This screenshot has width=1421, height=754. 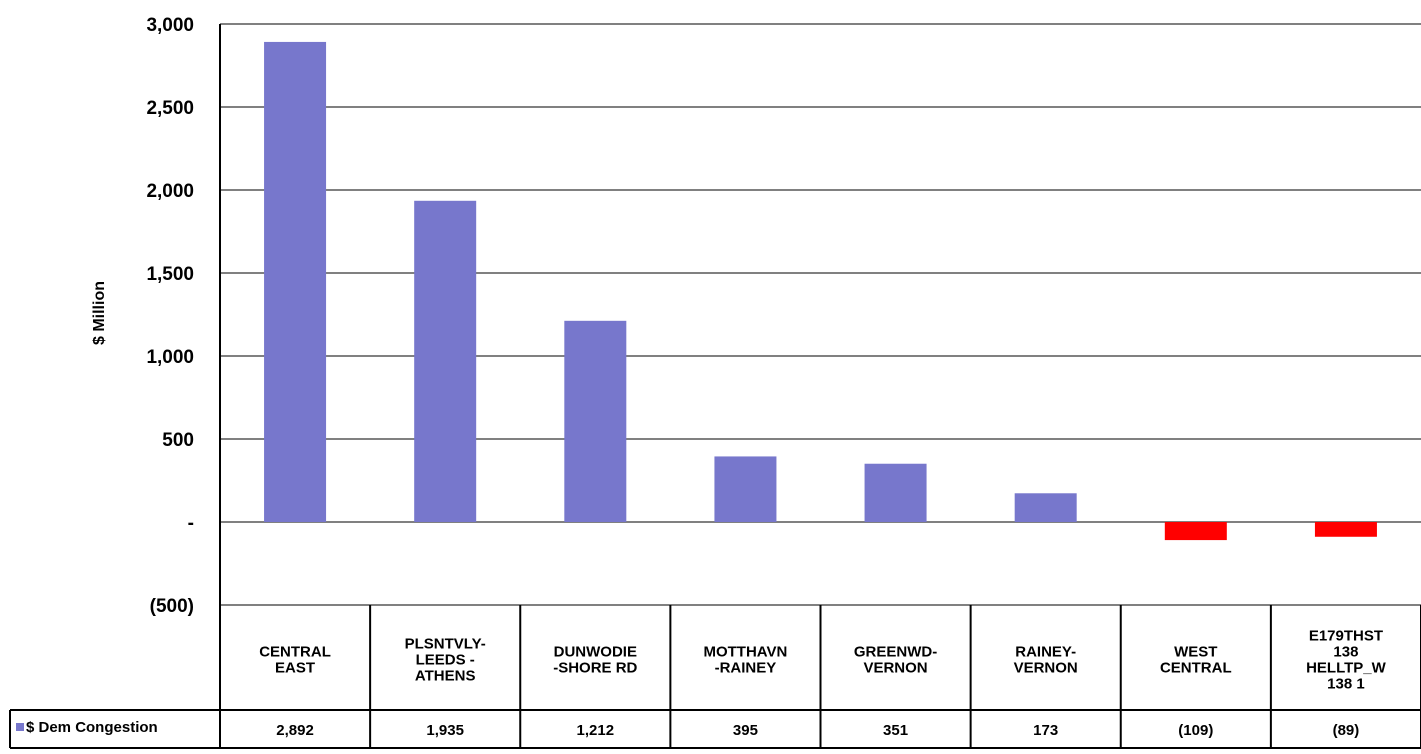 I want to click on category-label: RAINEY-VERNON, so click(x=1046, y=660).